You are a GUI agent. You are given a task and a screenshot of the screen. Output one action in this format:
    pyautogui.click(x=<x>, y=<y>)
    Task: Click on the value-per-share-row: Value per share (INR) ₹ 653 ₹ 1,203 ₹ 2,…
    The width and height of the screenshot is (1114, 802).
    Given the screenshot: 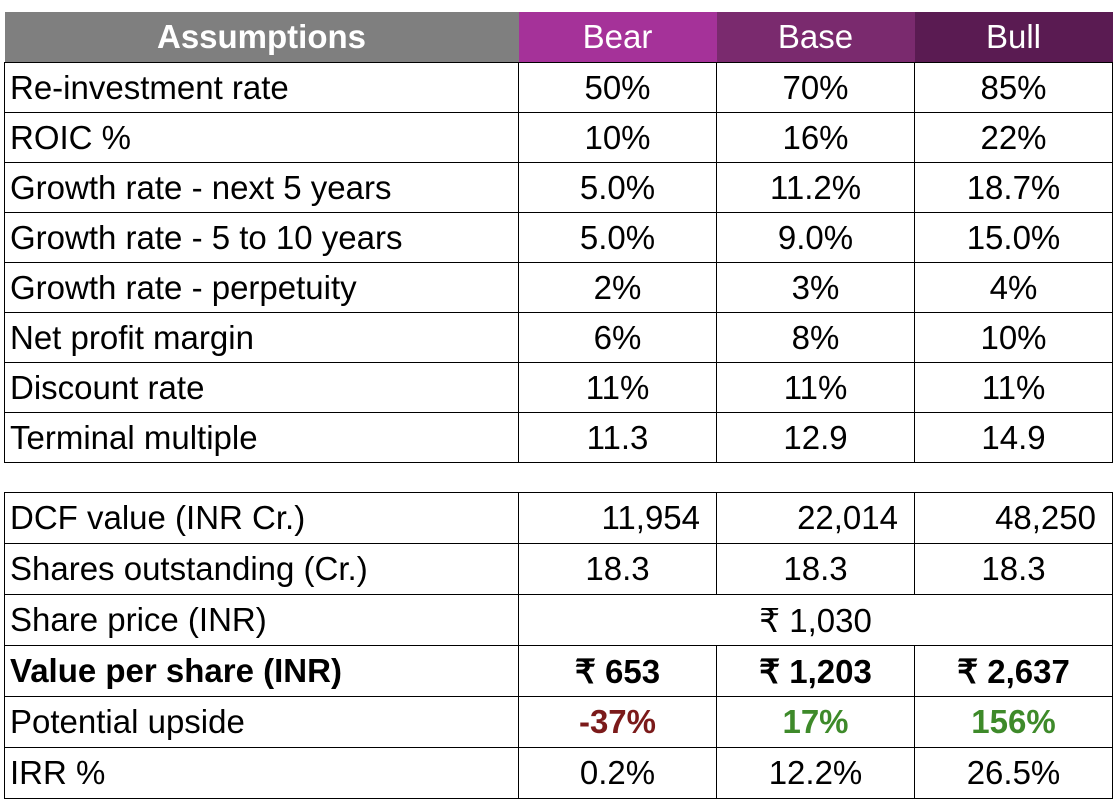 What is the action you would take?
    pyautogui.click(x=558, y=671)
    